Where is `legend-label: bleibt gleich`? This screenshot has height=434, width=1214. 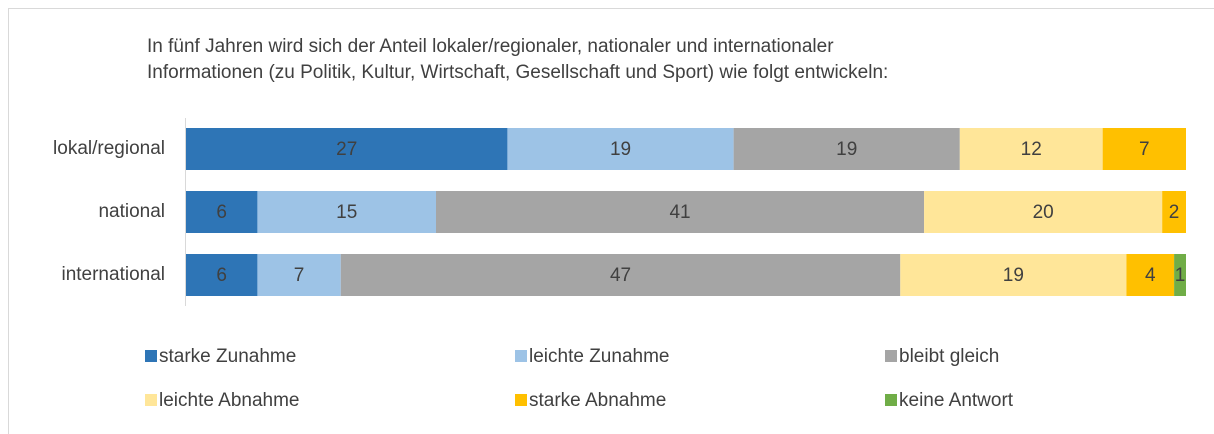
legend-label: bleibt gleich is located at coordinates (949, 356).